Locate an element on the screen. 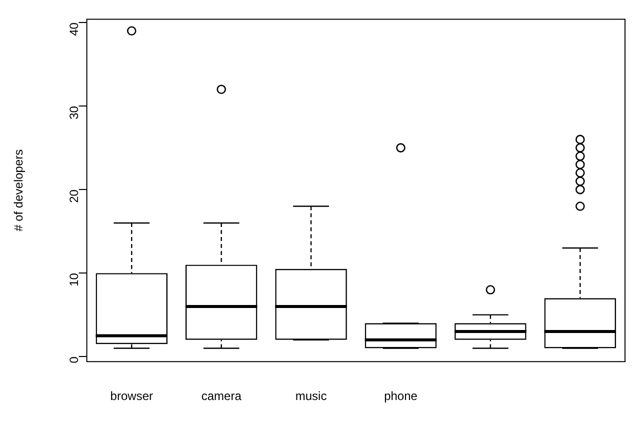 The image size is (641, 442). y-tick-label: 40 is located at coordinates (74, 29).